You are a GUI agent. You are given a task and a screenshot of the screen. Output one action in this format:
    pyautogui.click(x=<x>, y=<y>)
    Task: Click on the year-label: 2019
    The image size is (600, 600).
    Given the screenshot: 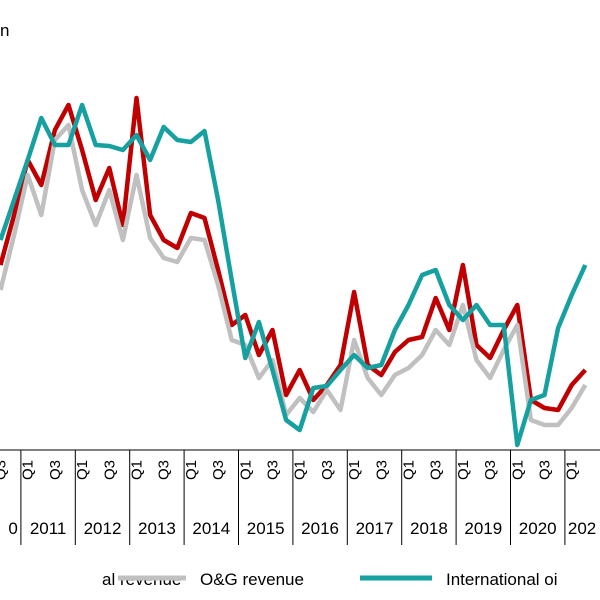 What is the action you would take?
    pyautogui.click(x=483, y=528)
    